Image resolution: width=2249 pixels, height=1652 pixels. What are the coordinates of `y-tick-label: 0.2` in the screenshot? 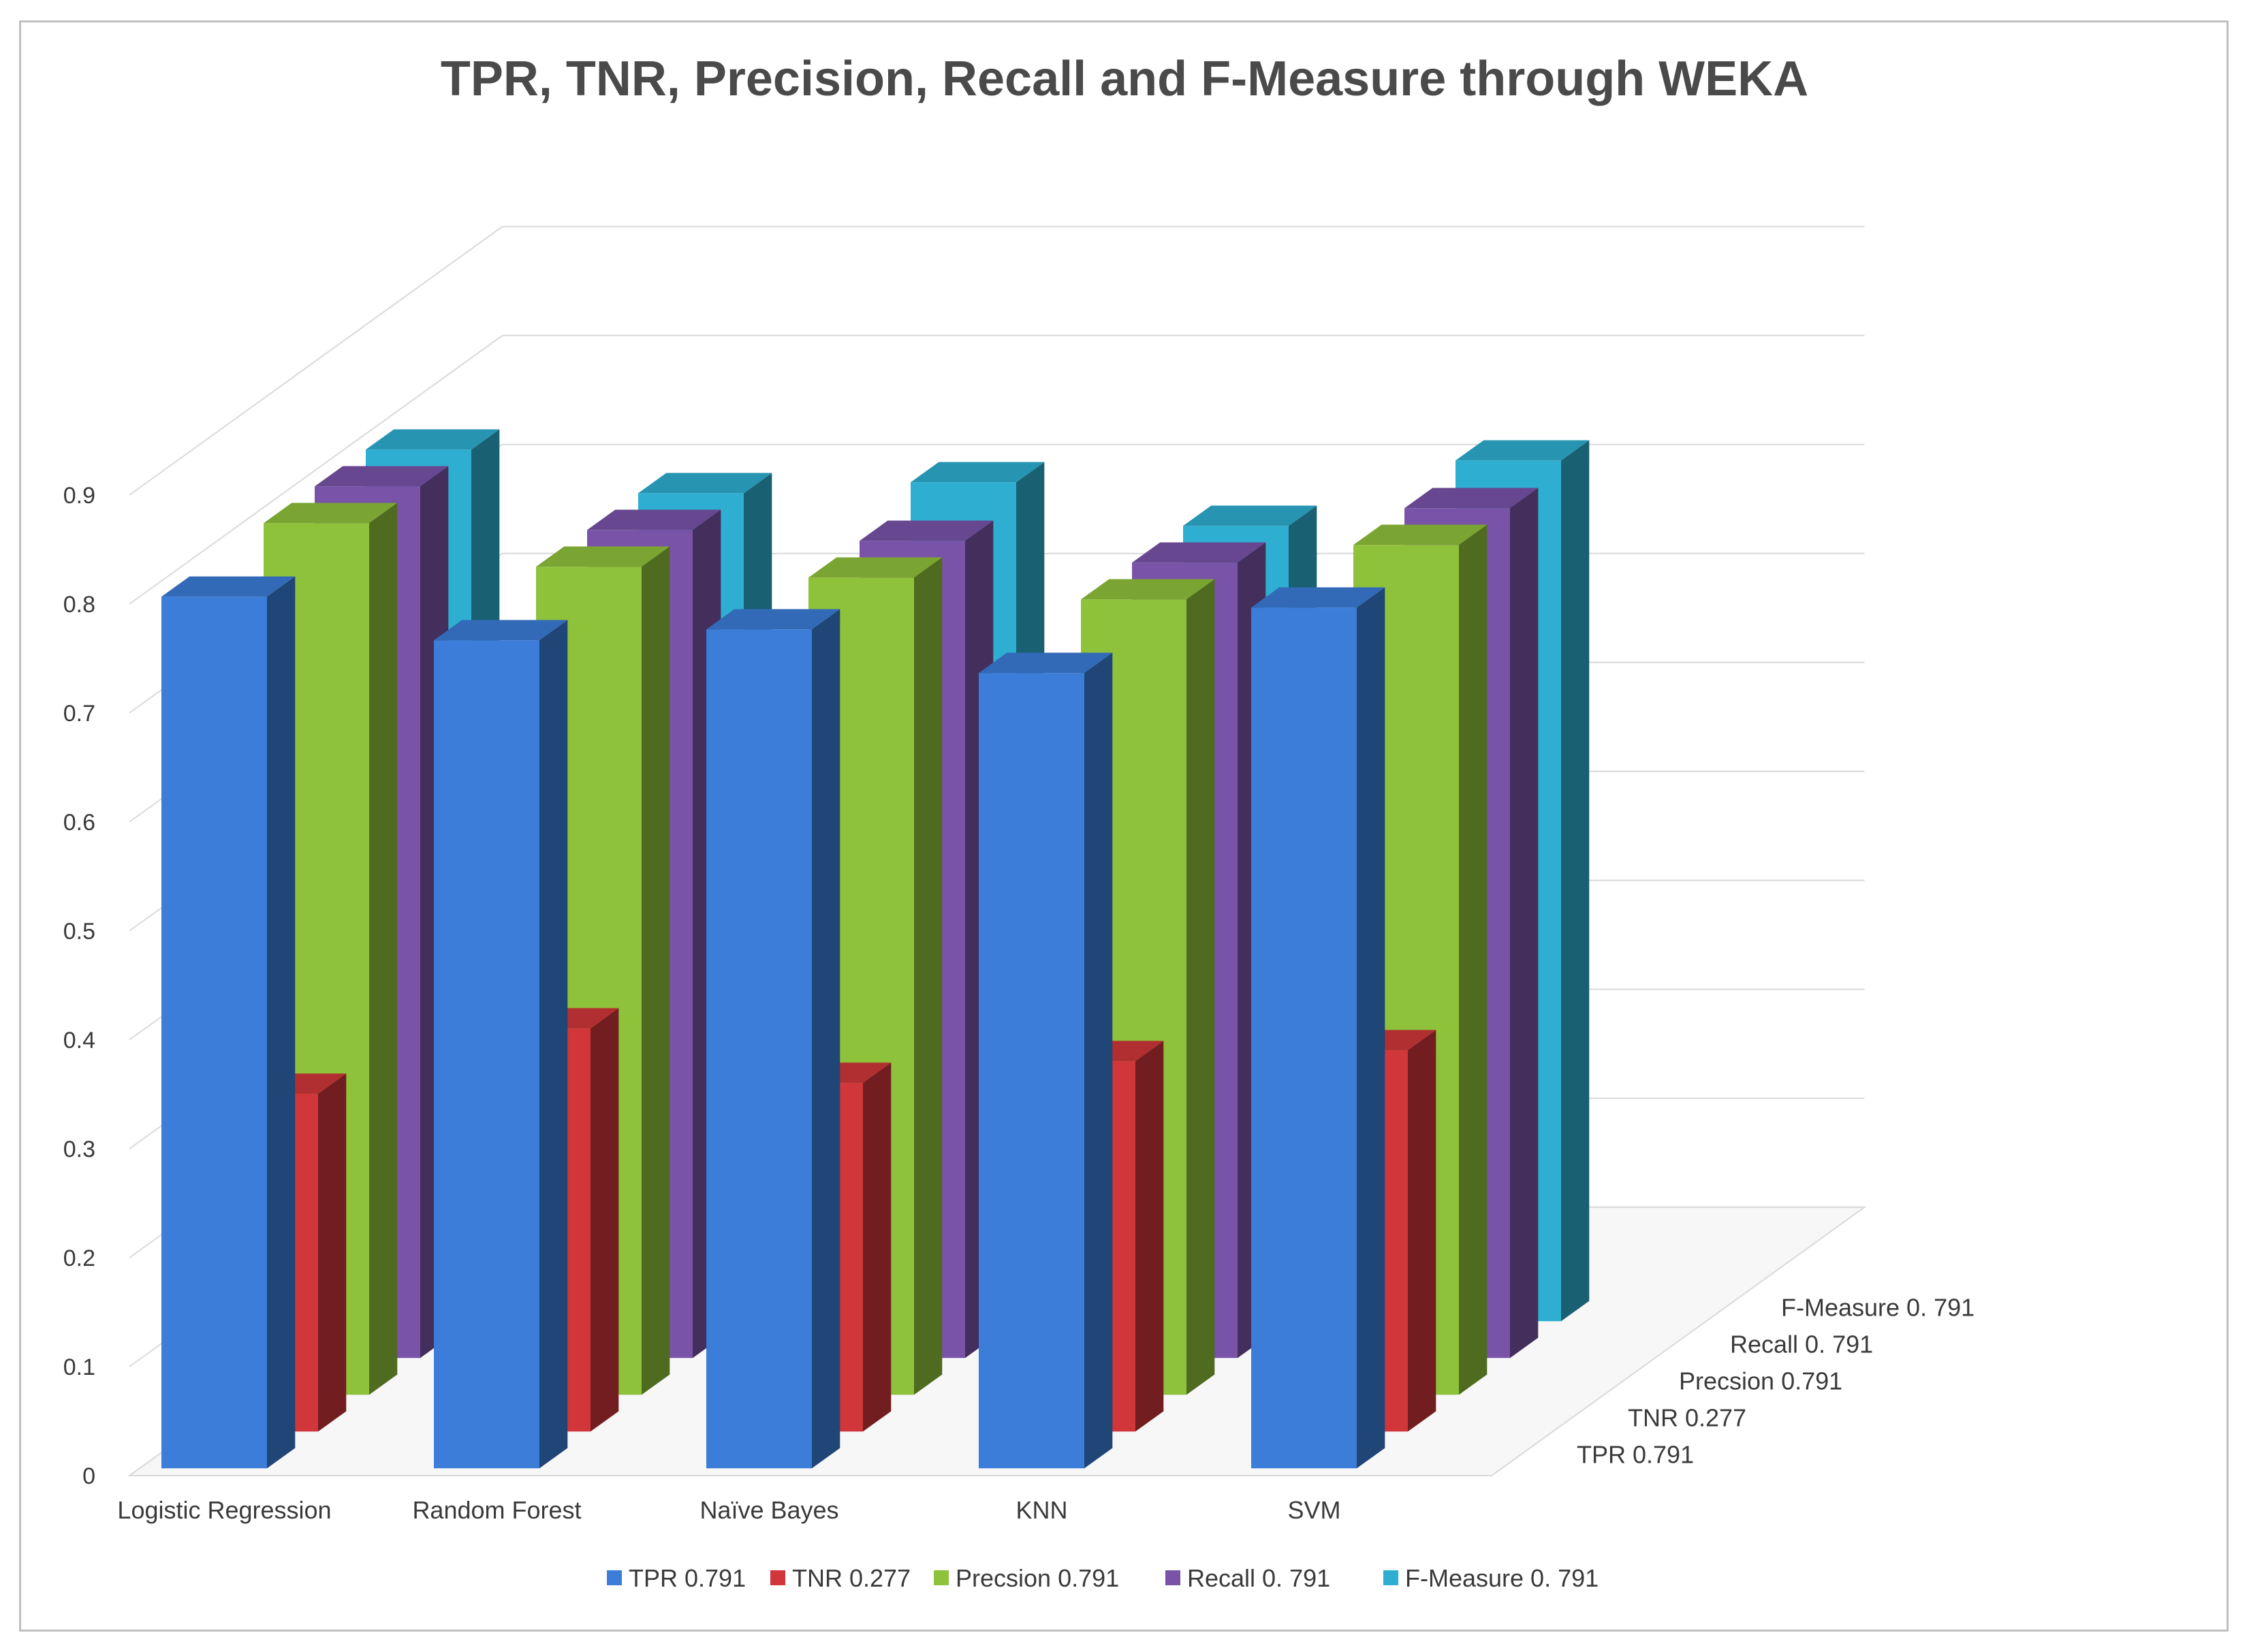 It's located at (79, 1258).